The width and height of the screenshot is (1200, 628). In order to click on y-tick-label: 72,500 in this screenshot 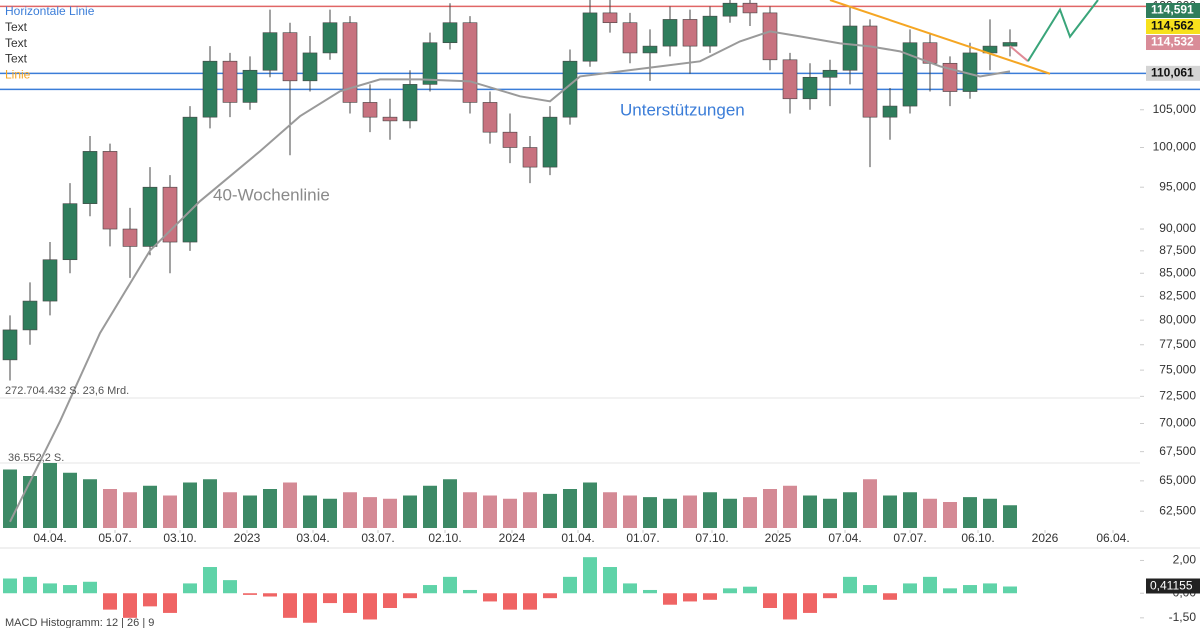, I will do `click(1177, 396)`.